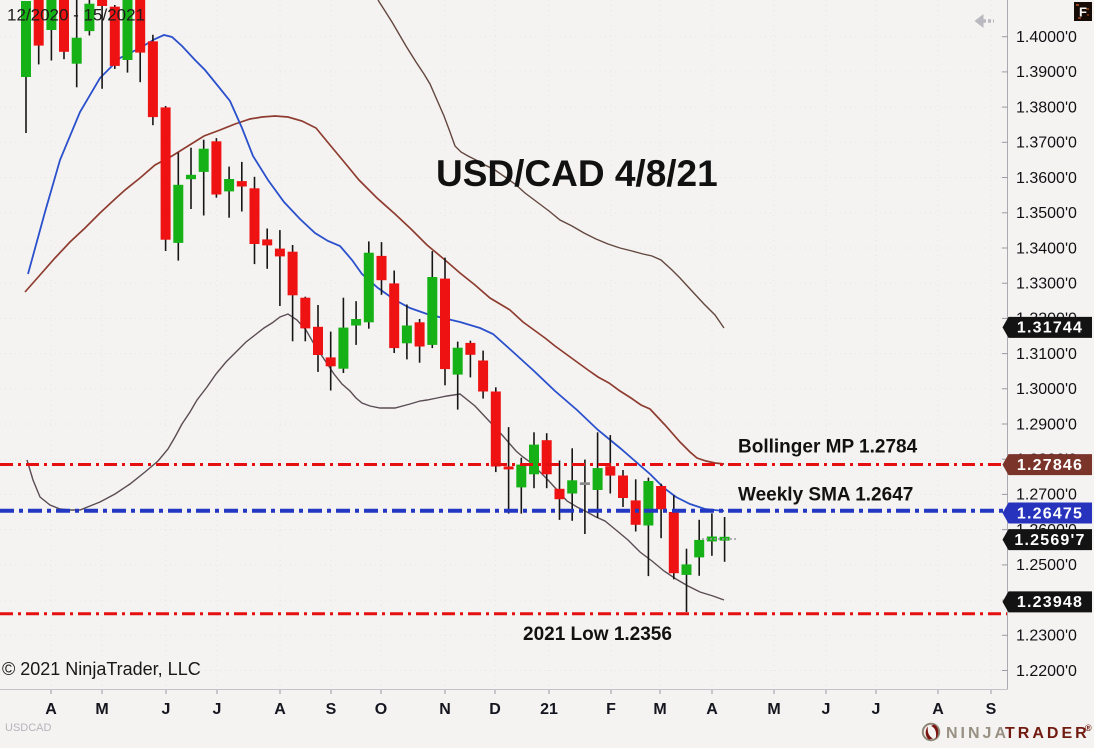  I want to click on svg-text: N, so click(445, 709).